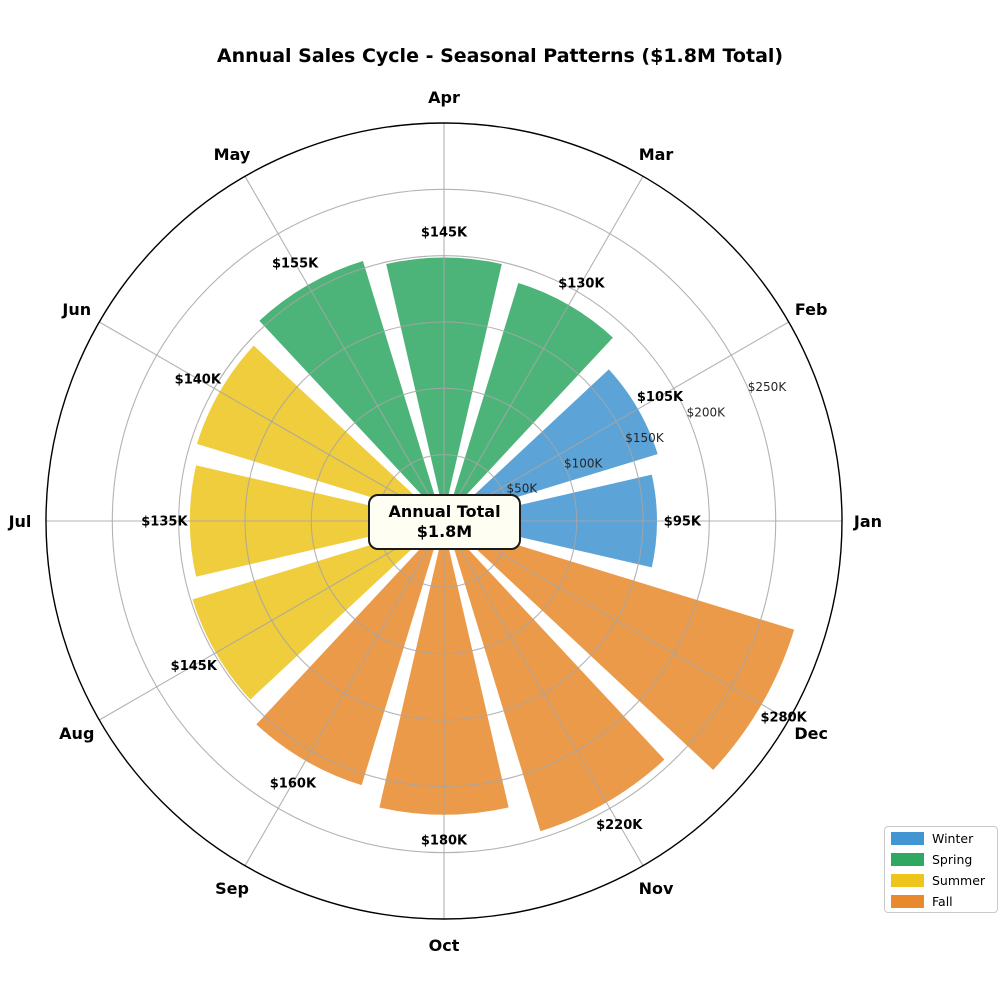 This screenshot has width=1000, height=1000. What do you see at coordinates (584, 463) in the screenshot?
I see `radial-tick-label: $100K` at bounding box center [584, 463].